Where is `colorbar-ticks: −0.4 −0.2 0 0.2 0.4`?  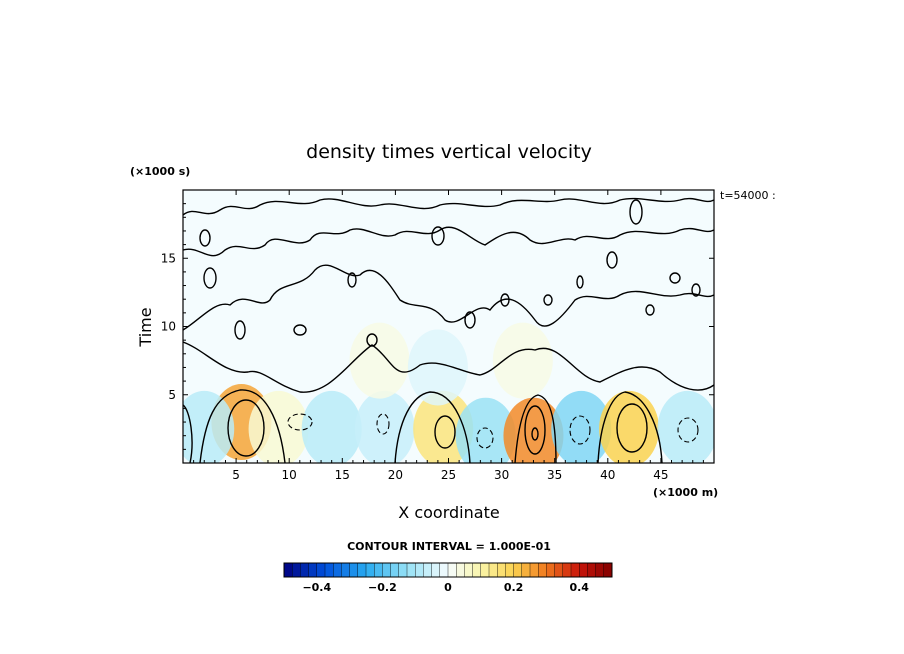
colorbar-ticks: −0.4 −0.2 0 0.2 0.4 is located at coordinates (445, 587).